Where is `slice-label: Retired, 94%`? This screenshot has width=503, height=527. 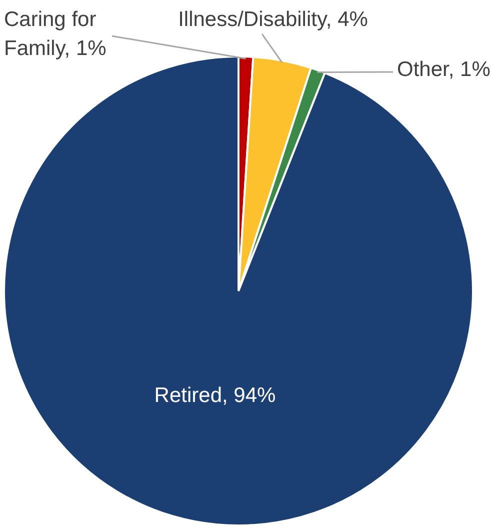 slice-label: Retired, 94% is located at coordinates (215, 395).